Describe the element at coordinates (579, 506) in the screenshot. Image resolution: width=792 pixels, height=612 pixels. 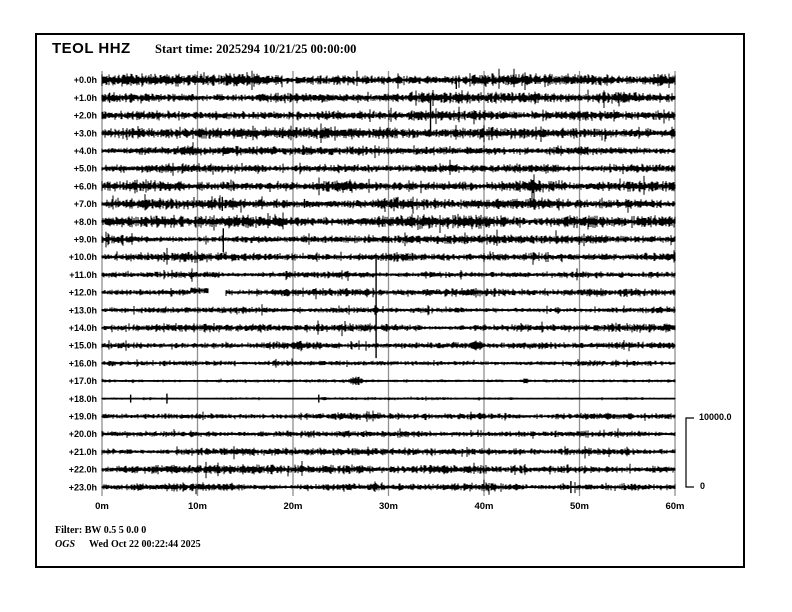
I see `x-tick-label: 50m` at that location.